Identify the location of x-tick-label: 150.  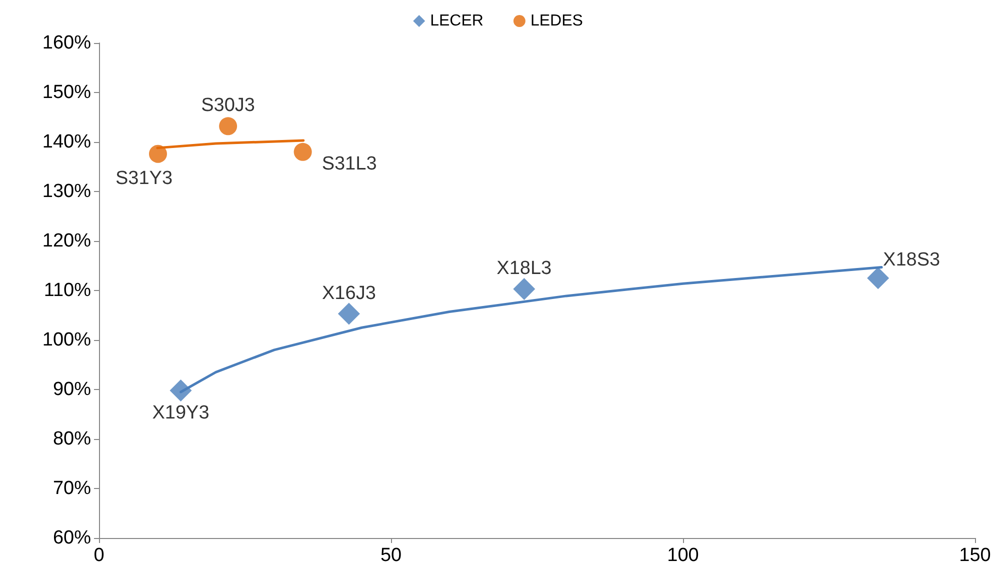
(975, 555).